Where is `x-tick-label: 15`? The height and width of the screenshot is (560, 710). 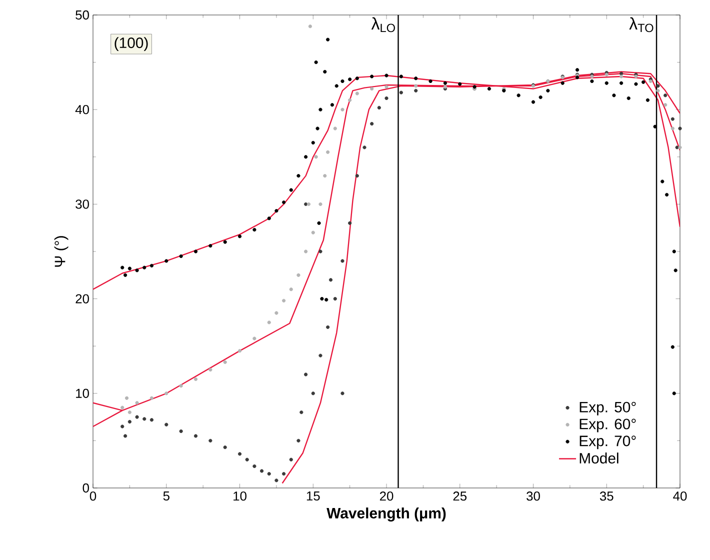 x-tick-label: 15 is located at coordinates (313, 496).